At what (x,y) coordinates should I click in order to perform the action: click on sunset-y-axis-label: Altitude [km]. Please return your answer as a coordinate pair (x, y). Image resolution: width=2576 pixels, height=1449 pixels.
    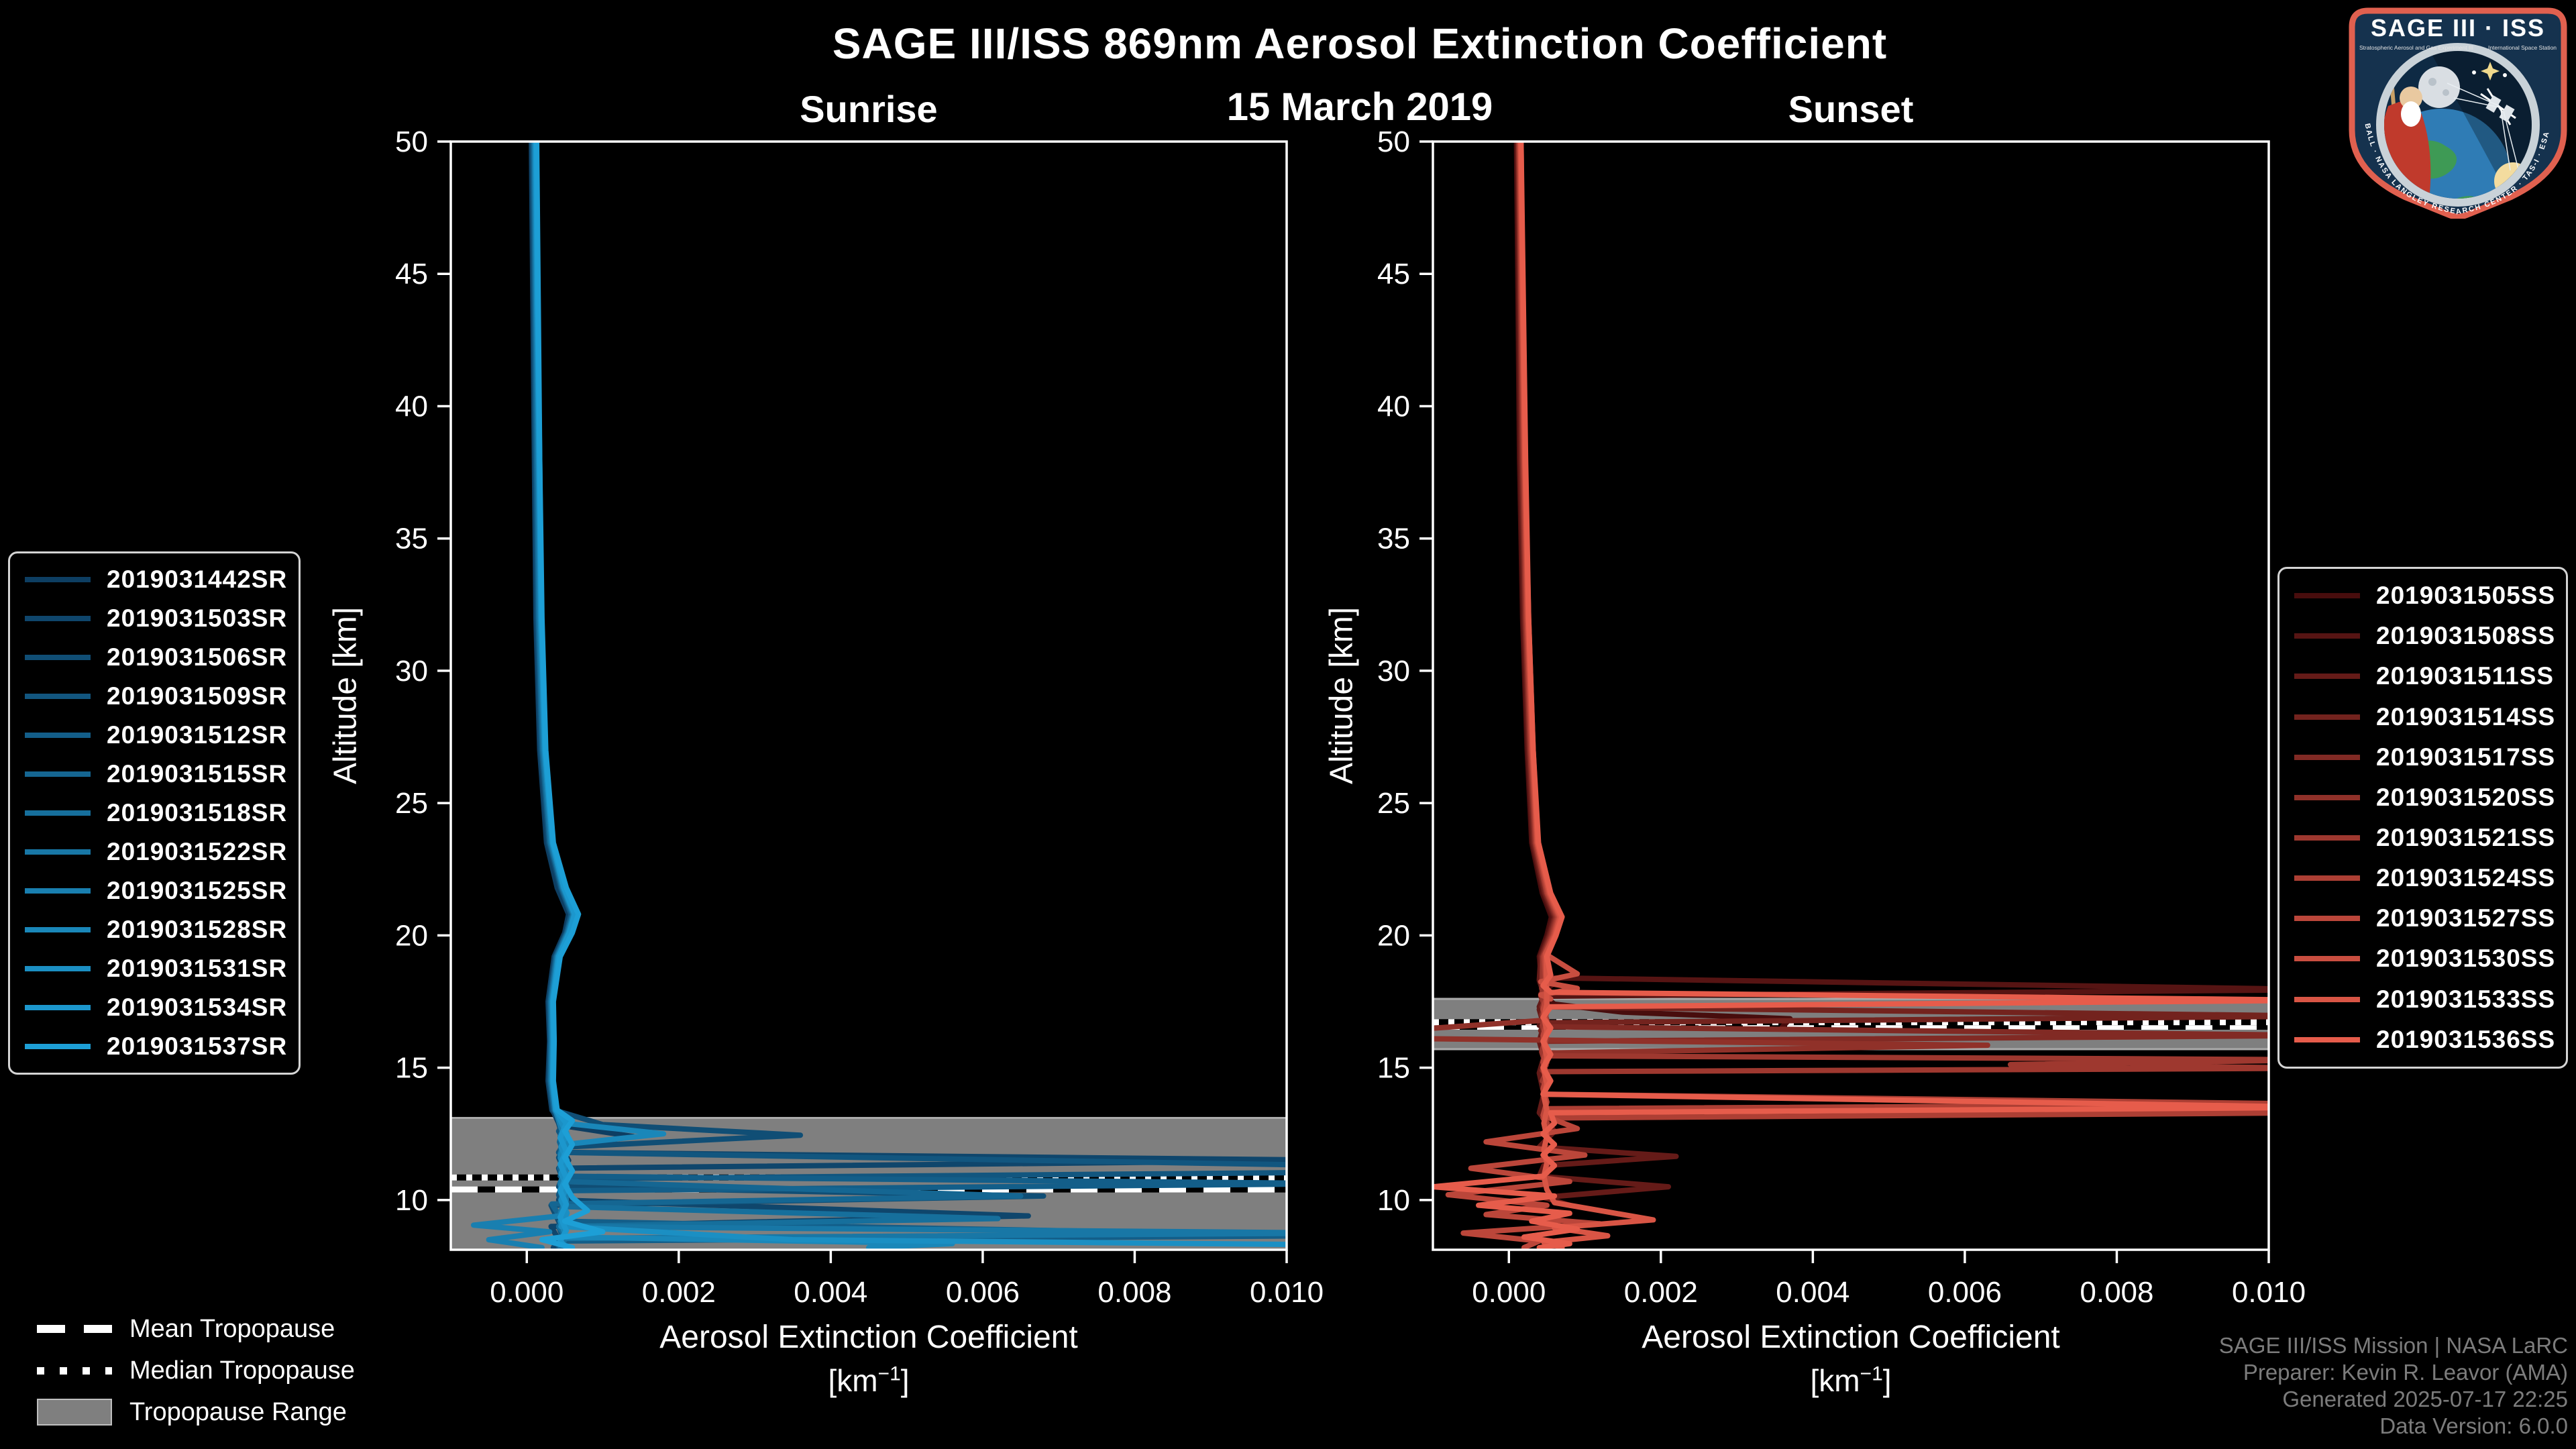
    Looking at the image, I should click on (1342, 695).